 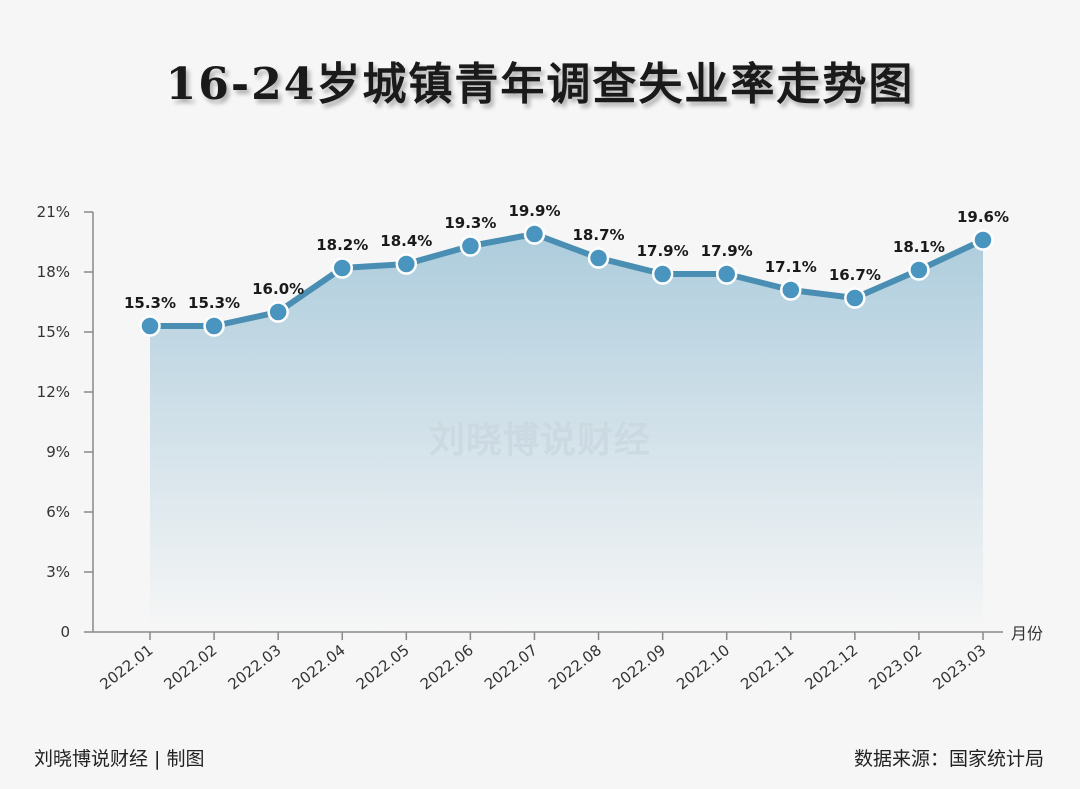 What do you see at coordinates (511, 667) in the screenshot?
I see `x-tick-label: 2022.07` at bounding box center [511, 667].